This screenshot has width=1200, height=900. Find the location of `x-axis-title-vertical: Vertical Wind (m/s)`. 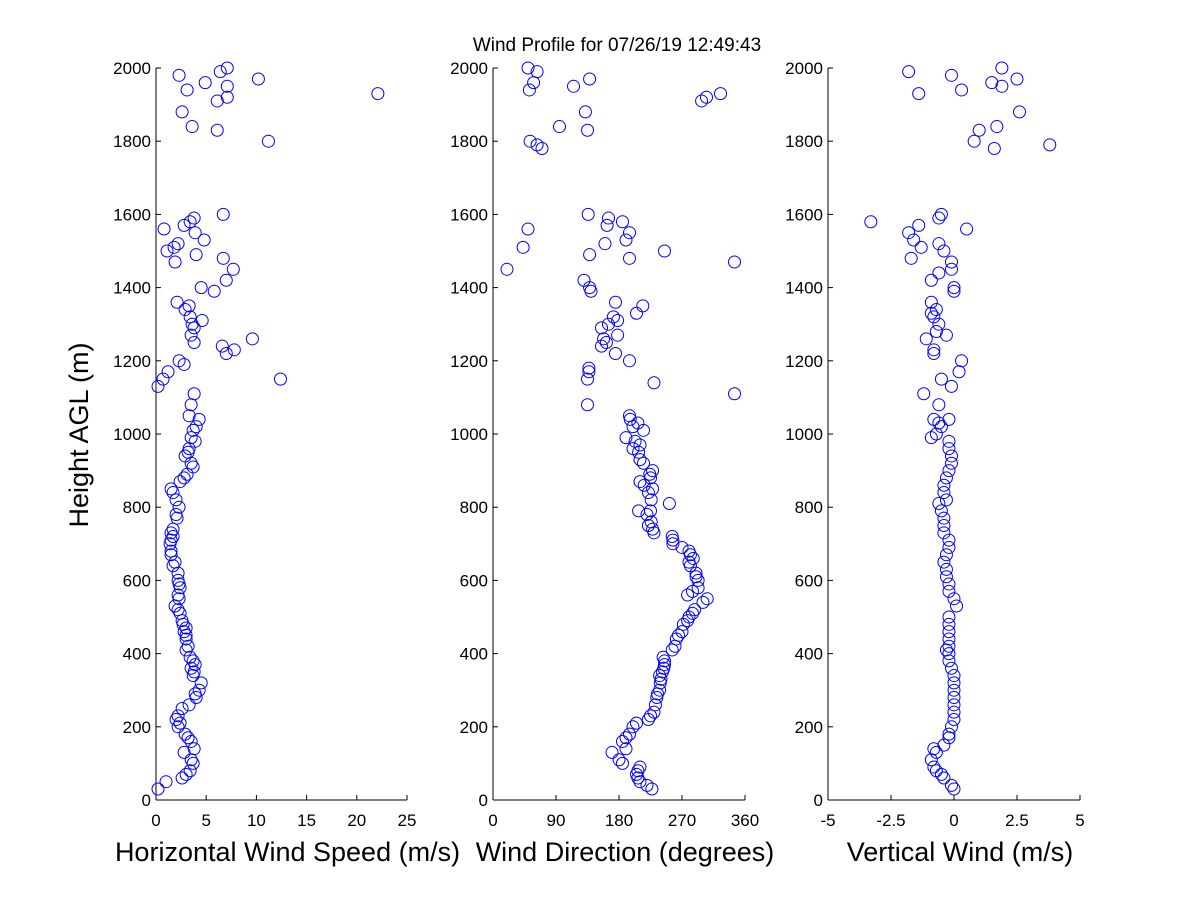

x-axis-title-vertical: Vertical Wind (m/s) is located at coordinates (960, 852).